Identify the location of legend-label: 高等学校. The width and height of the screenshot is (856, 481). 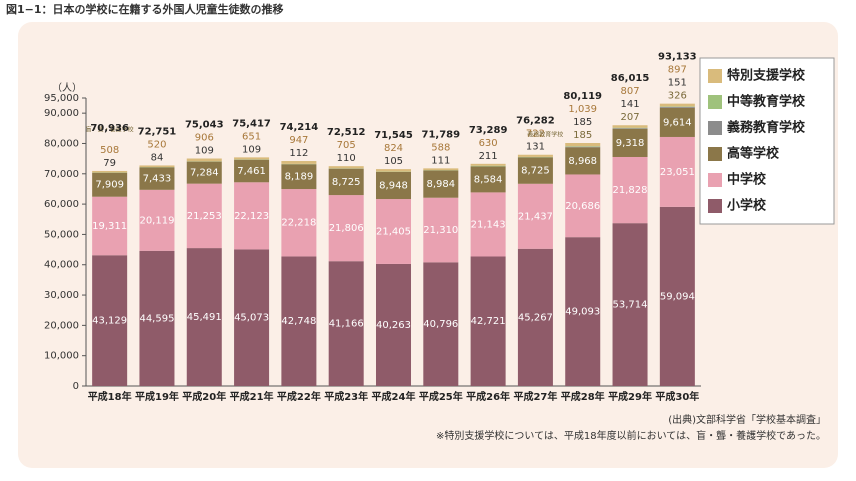
(753, 154).